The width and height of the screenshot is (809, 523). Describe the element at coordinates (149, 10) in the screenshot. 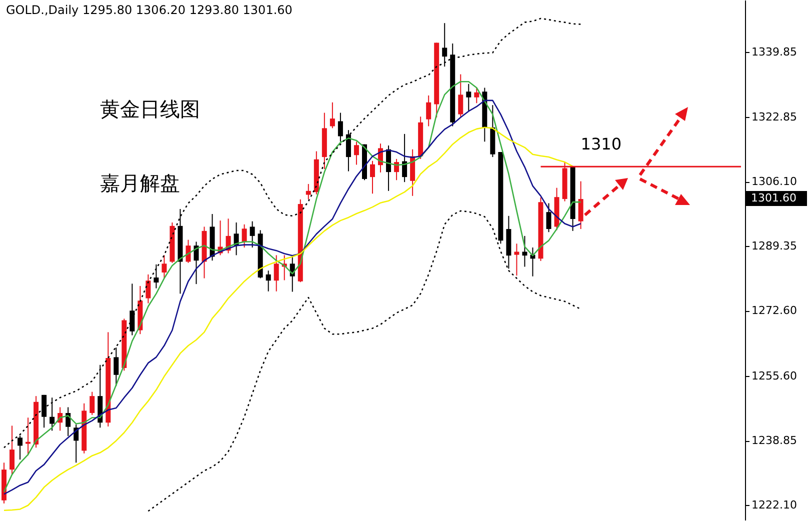

I see `chart-title: GOLD.,Daily 1295.80 1306.20 1293.80 1301.60` at that location.